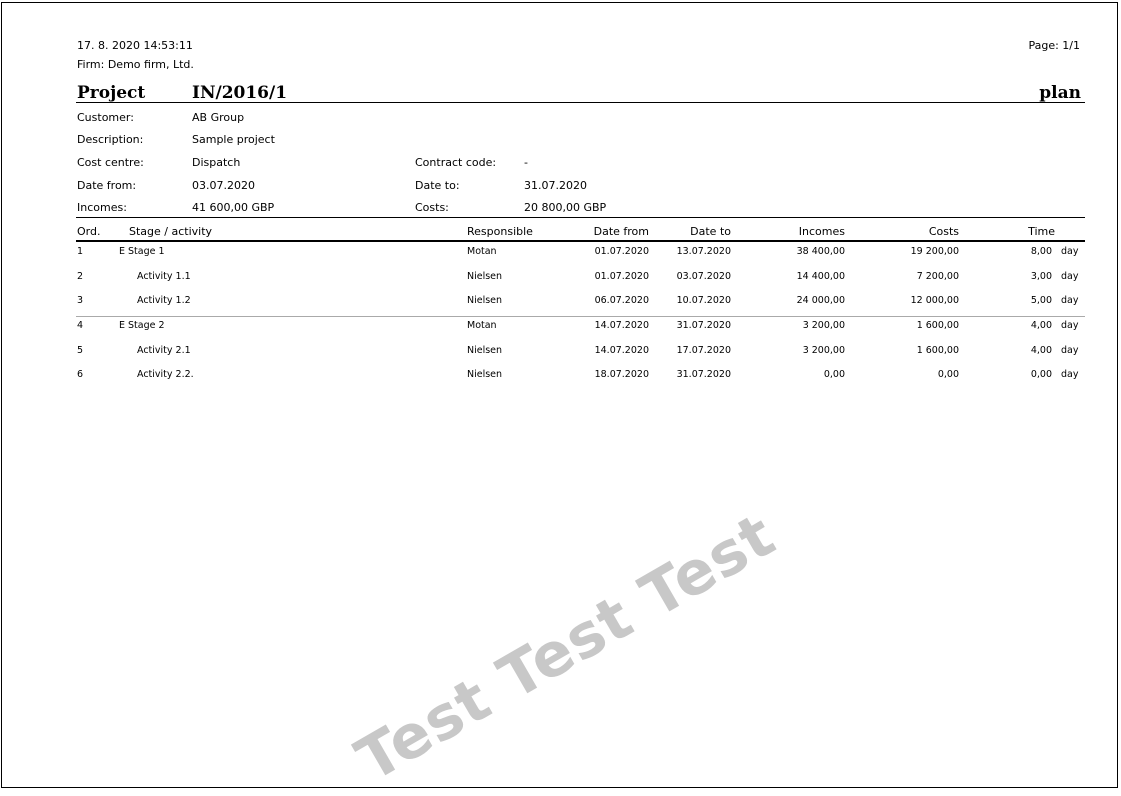 Image resolution: width=1121 pixels, height=796 pixels. Describe the element at coordinates (934, 251) in the screenshot. I see `row-costs: 19 200,00` at that location.